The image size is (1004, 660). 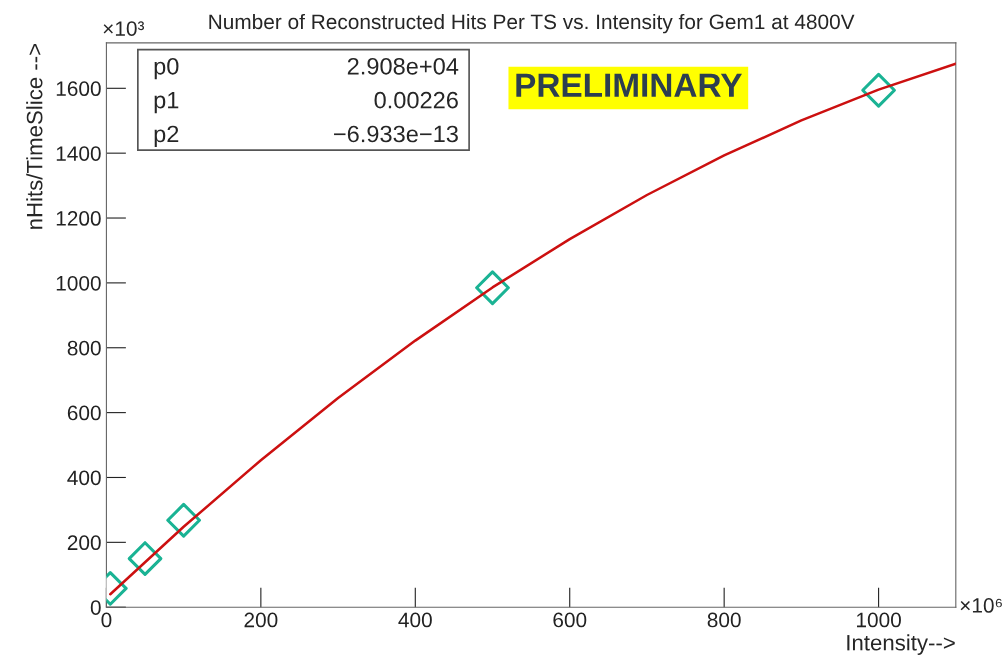 What do you see at coordinates (306, 136) in the screenshot?
I see `text: p2 −6.933e−13` at bounding box center [306, 136].